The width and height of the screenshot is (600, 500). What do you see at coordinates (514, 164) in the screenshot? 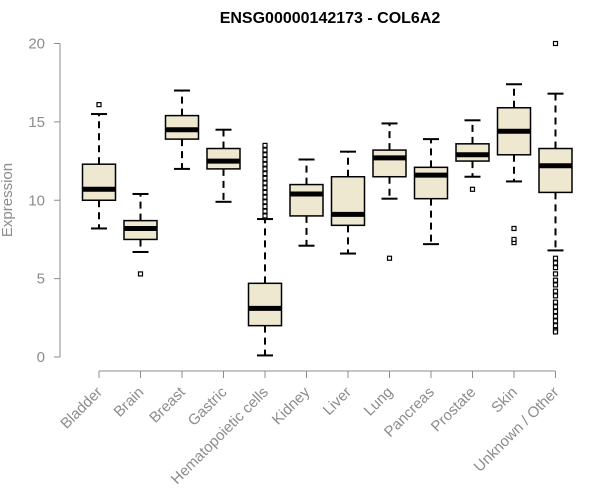
I see `box-skin` at bounding box center [514, 164].